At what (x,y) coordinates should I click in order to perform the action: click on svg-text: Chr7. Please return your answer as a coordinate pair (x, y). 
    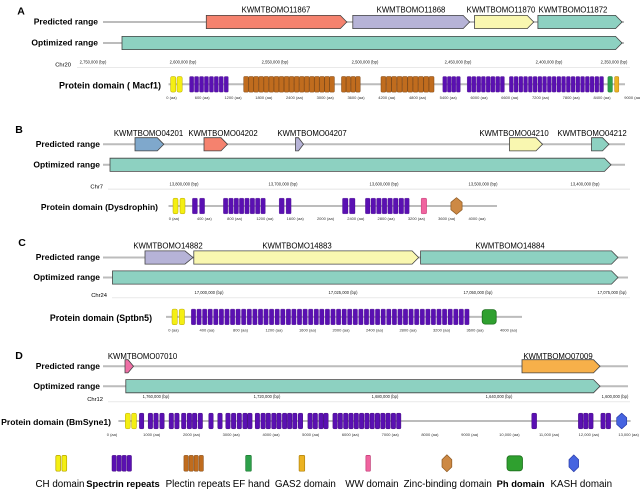
    Looking at the image, I should click on (96, 188).